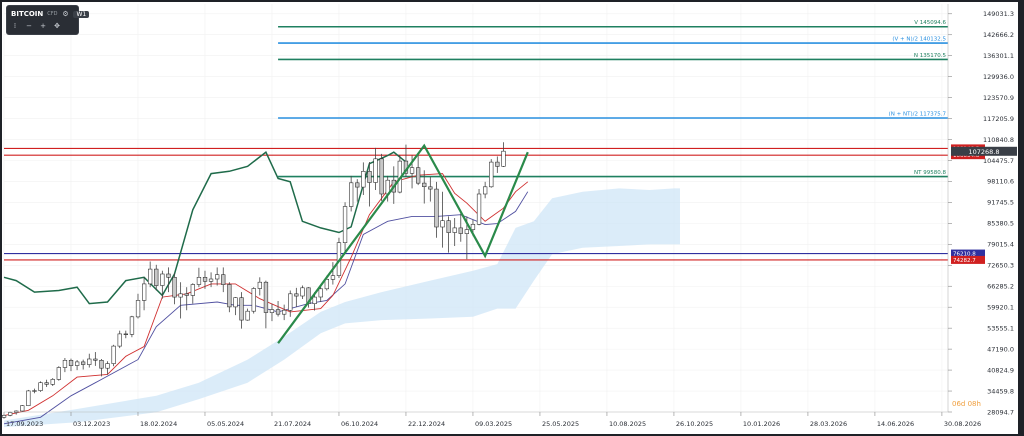 The image size is (1024, 436). What do you see at coordinates (1000, 391) in the screenshot?
I see `y-tick-label: 34459.8` at bounding box center [1000, 391].